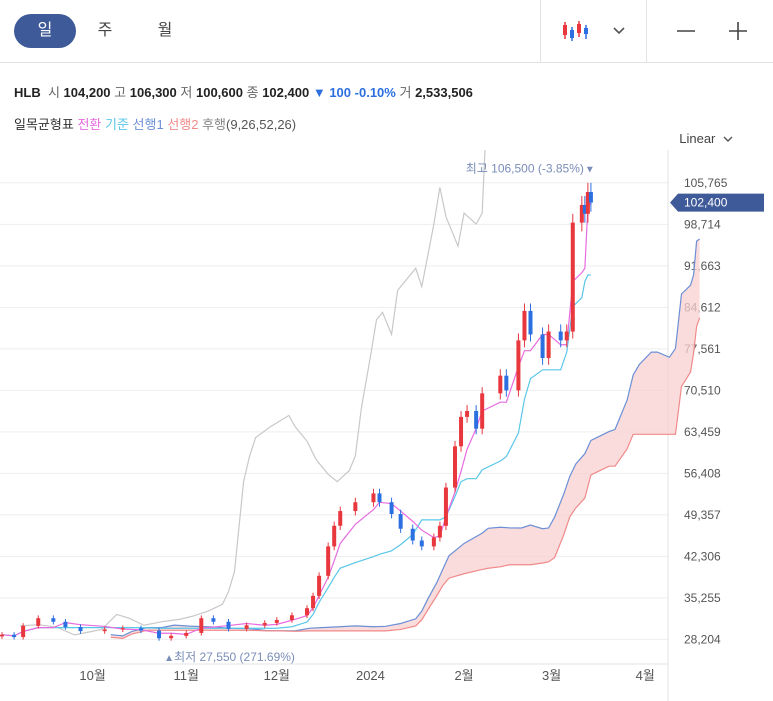 The height and width of the screenshot is (701, 773). What do you see at coordinates (645, 675) in the screenshot?
I see `x-tick-label: 4월` at bounding box center [645, 675].